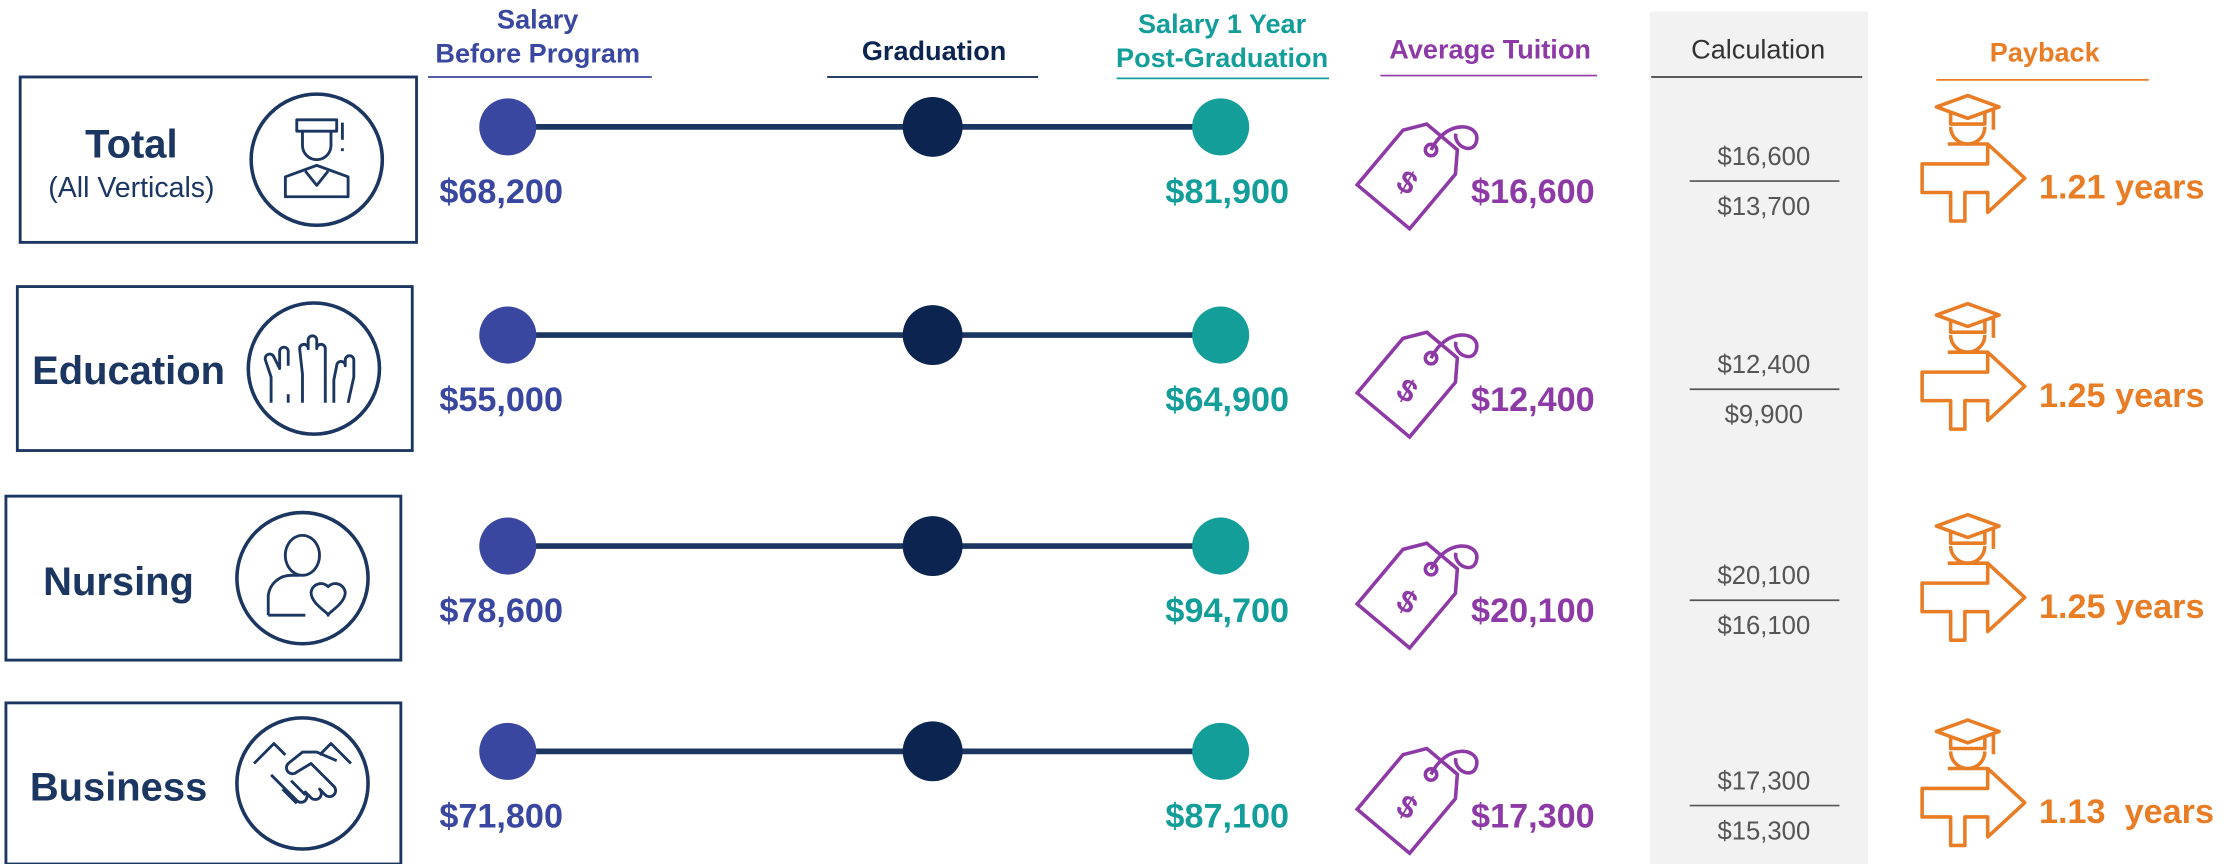 The image size is (2236, 864). Describe the element at coordinates (501, 192) in the screenshot. I see `salary-before: $68,200` at that location.